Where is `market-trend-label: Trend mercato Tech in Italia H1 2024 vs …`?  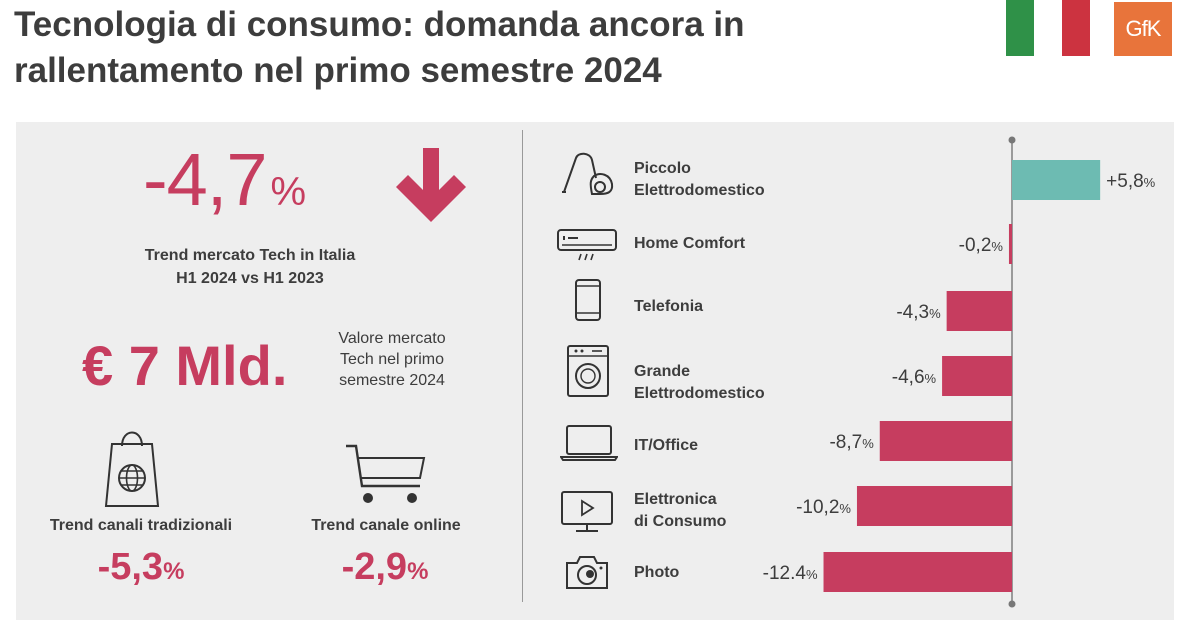
market-trend-label: Trend mercato Tech in Italia H1 2024 vs … is located at coordinates (250, 267).